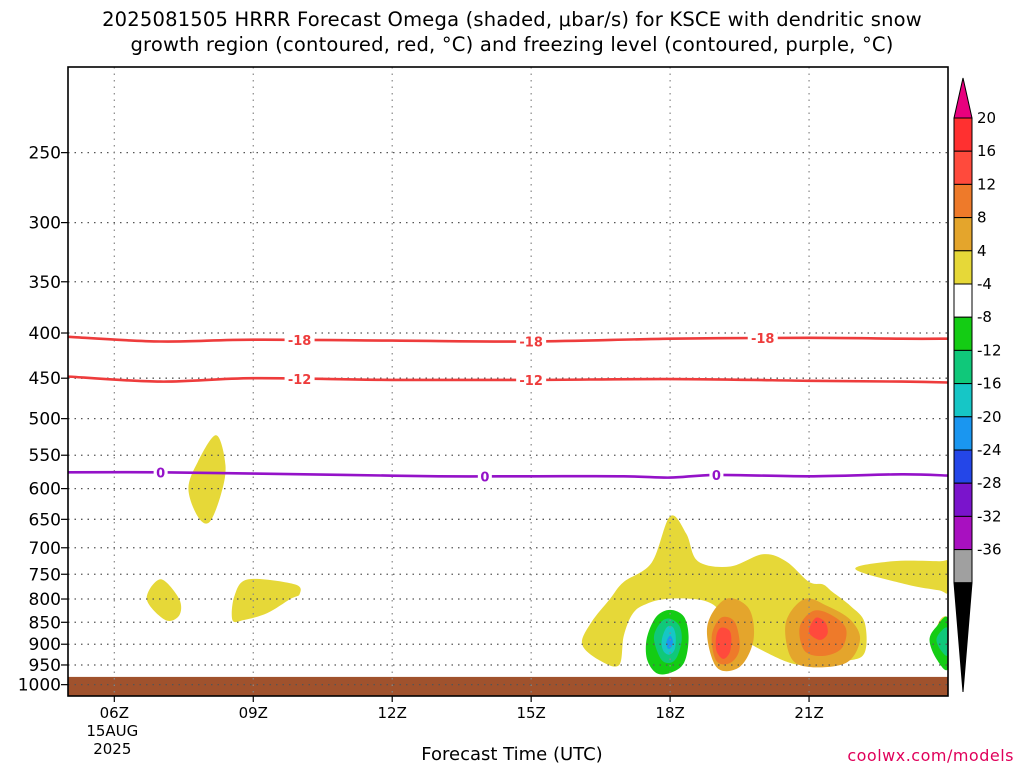 This screenshot has width=1024, height=768. I want to click on y-tick-label: 800, so click(45, 600).